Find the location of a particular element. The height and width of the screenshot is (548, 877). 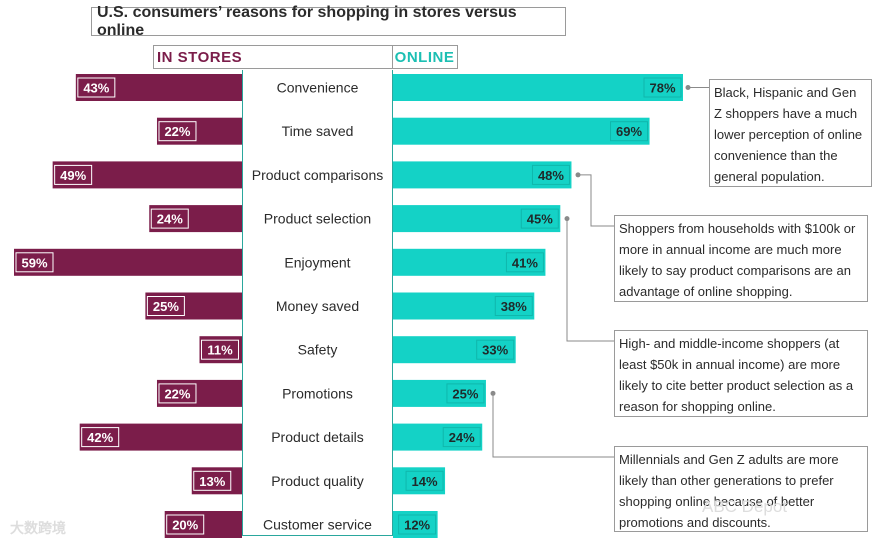

online-label-box-product-details is located at coordinates (461, 437).